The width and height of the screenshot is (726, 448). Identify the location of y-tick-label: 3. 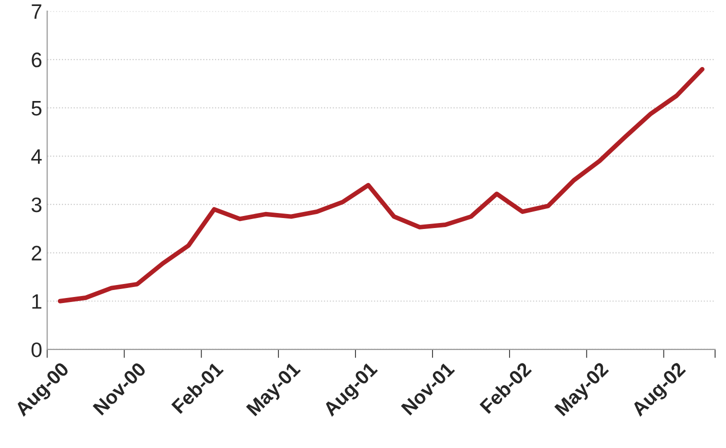
(37, 204).